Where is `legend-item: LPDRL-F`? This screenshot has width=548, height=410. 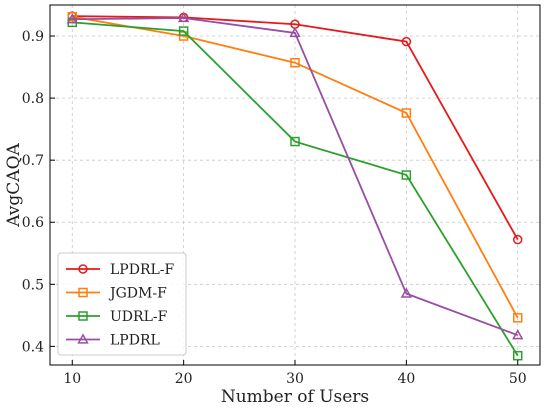 legend-item: LPDRL-F is located at coordinates (120, 270).